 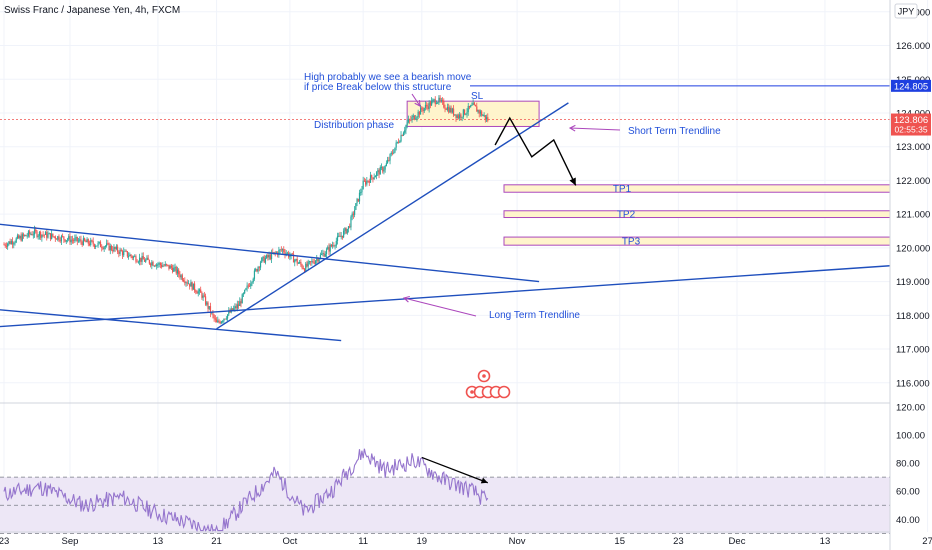 I want to click on time-axis-labels: 23 Sep 13 21 Oct 11 19 Nov 15 23 Dec 13 27, so click(x=466, y=541).